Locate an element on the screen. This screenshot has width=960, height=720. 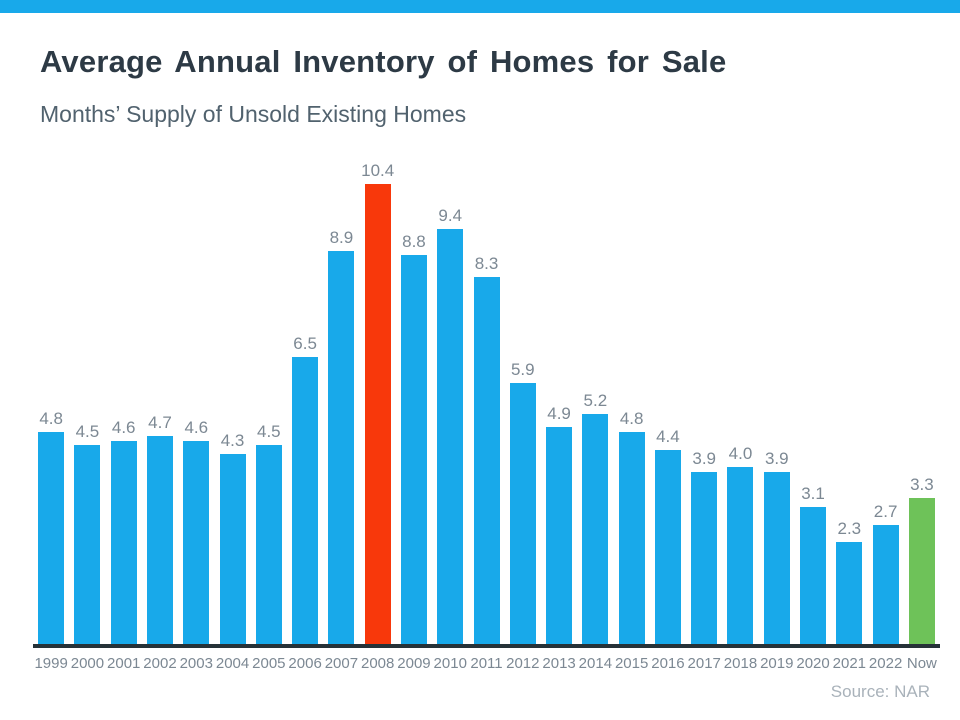
bar-slot-2007: 8.9 is located at coordinates (341, 436).